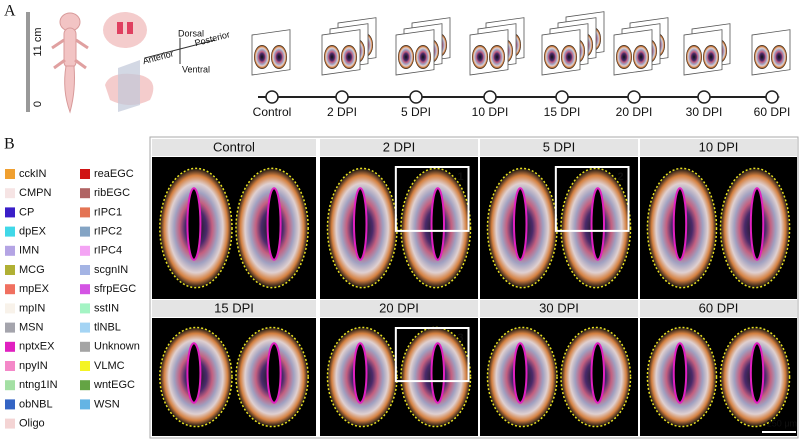  I want to click on scale-top: 11 cm, so click(38, 41).